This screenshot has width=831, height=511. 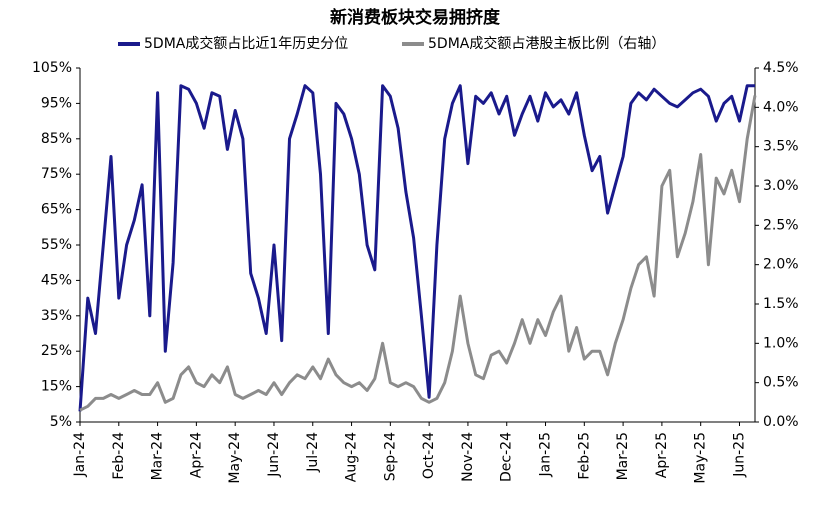 What do you see at coordinates (781, 107) in the screenshot?
I see `y2-tick-label: 4.0%` at bounding box center [781, 107].